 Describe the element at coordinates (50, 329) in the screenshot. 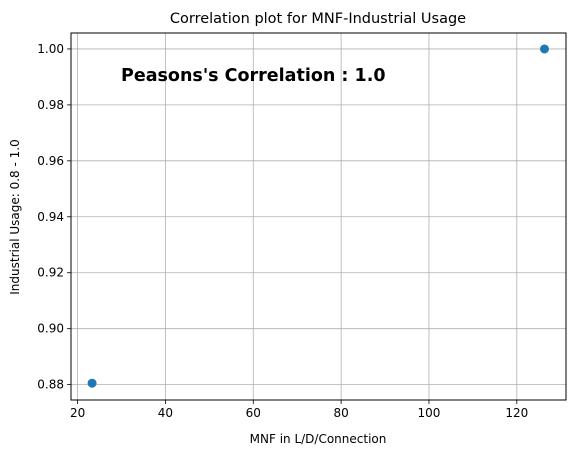

I see `y-tick-label: 0.90` at that location.